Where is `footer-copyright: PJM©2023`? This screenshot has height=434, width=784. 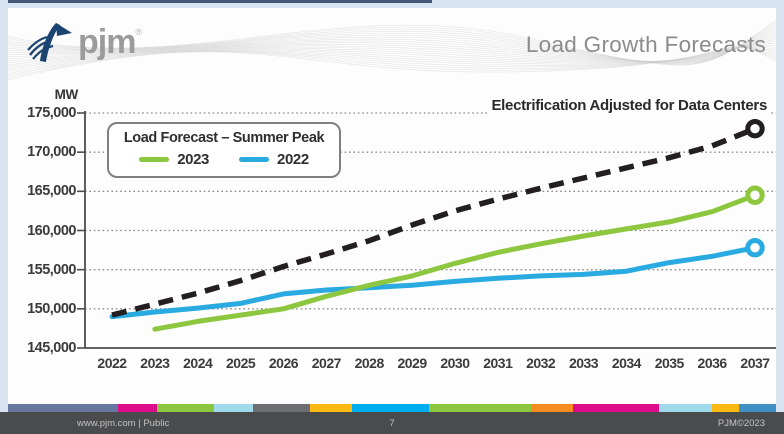 footer-copyright: PJM©2023 is located at coordinates (741, 423).